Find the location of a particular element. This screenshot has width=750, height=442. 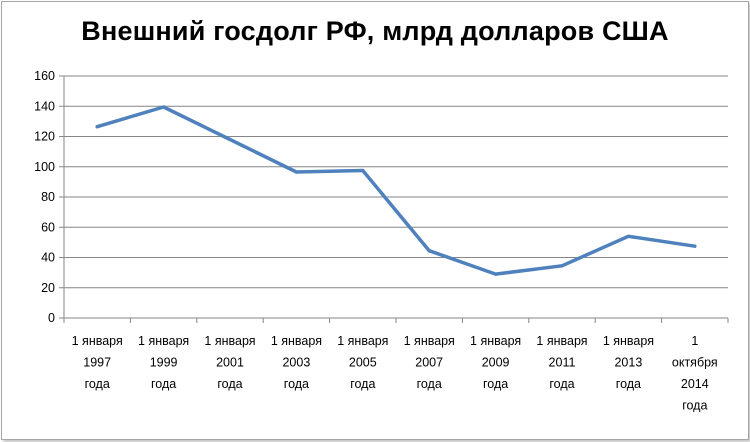

x-category-label: 1 января 1999 года is located at coordinates (163, 362).